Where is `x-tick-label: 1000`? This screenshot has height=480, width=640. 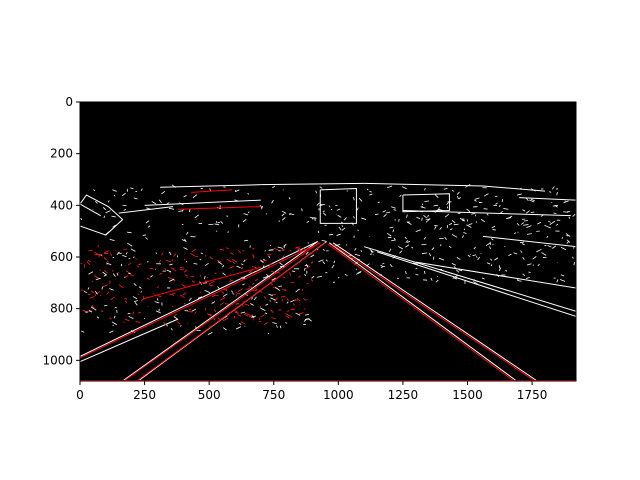
x-tick-label: 1000 is located at coordinates (338, 395).